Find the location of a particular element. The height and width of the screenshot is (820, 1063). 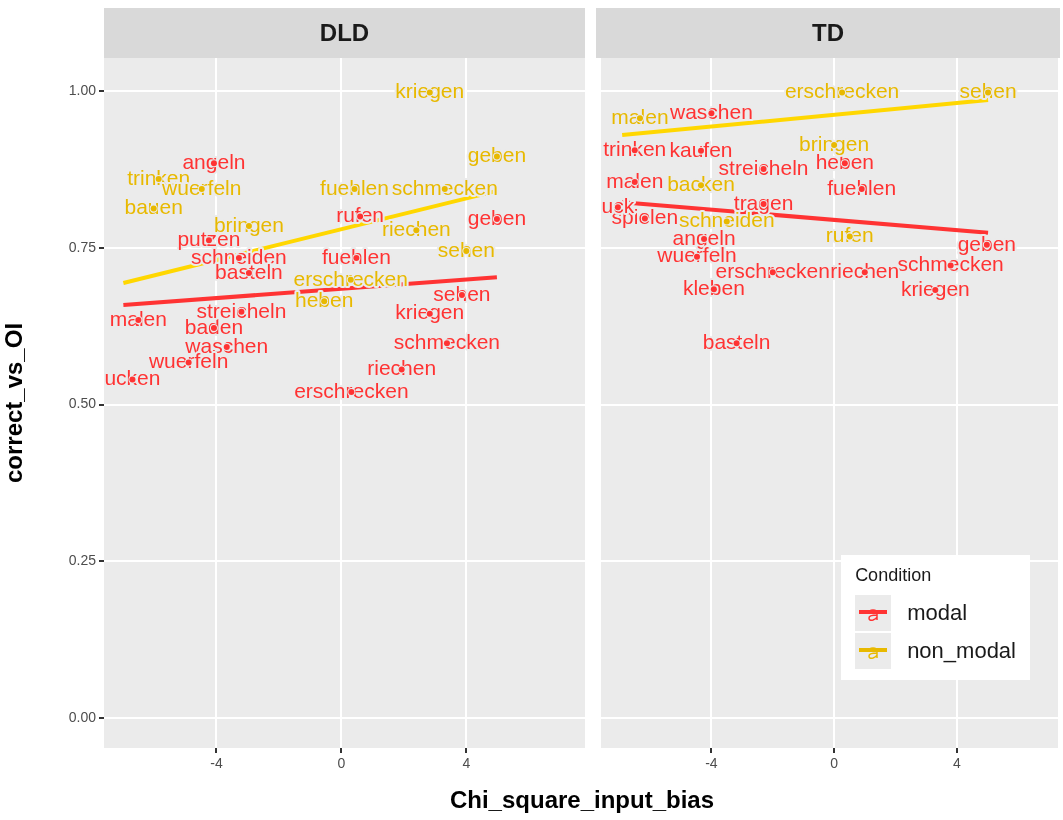

y-tick-label: 0.50 is located at coordinates (82, 403).